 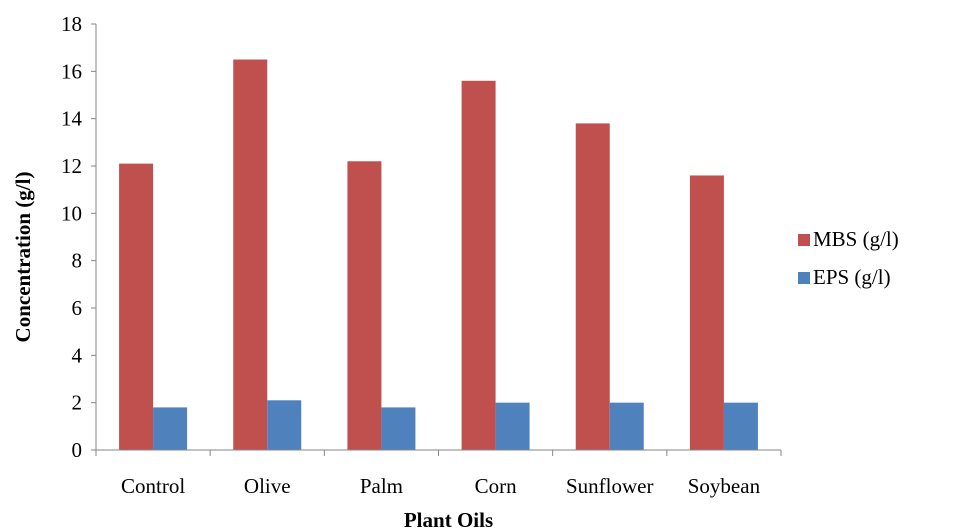 What do you see at coordinates (610, 486) in the screenshot?
I see `x-tick-label: Sunflower` at bounding box center [610, 486].